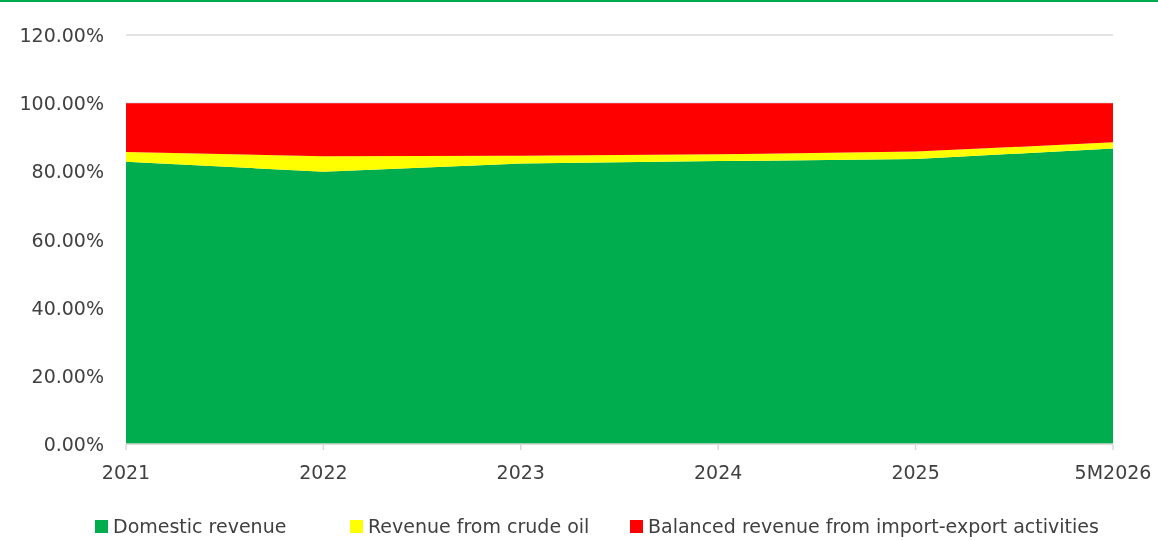 The image size is (1158, 540). I want to click on y-tick-label: 40.00%, so click(67, 307).